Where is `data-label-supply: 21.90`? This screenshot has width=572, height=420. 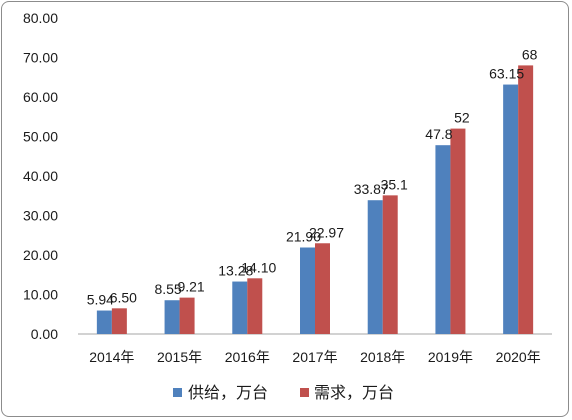 data-label-supply: 21.90 is located at coordinates (303, 236).